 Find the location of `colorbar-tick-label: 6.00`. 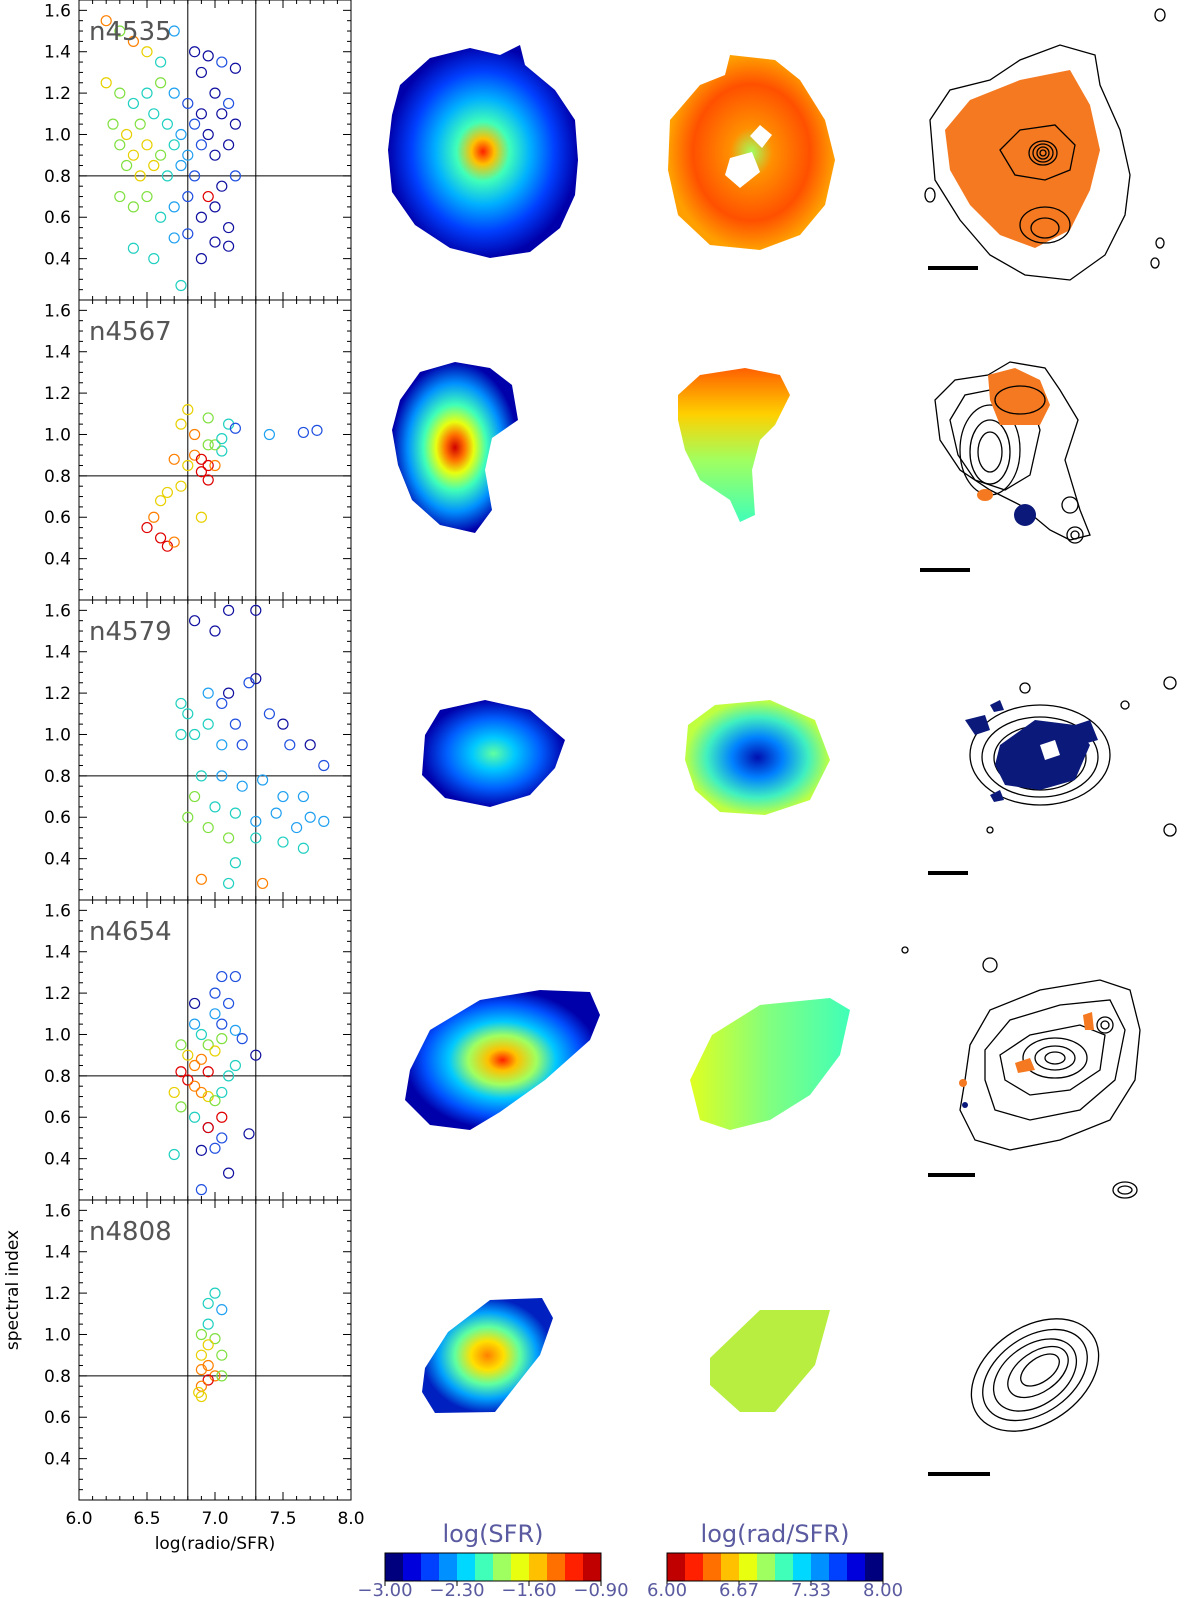

colorbar-tick-label: 6.00 is located at coordinates (667, 1589).